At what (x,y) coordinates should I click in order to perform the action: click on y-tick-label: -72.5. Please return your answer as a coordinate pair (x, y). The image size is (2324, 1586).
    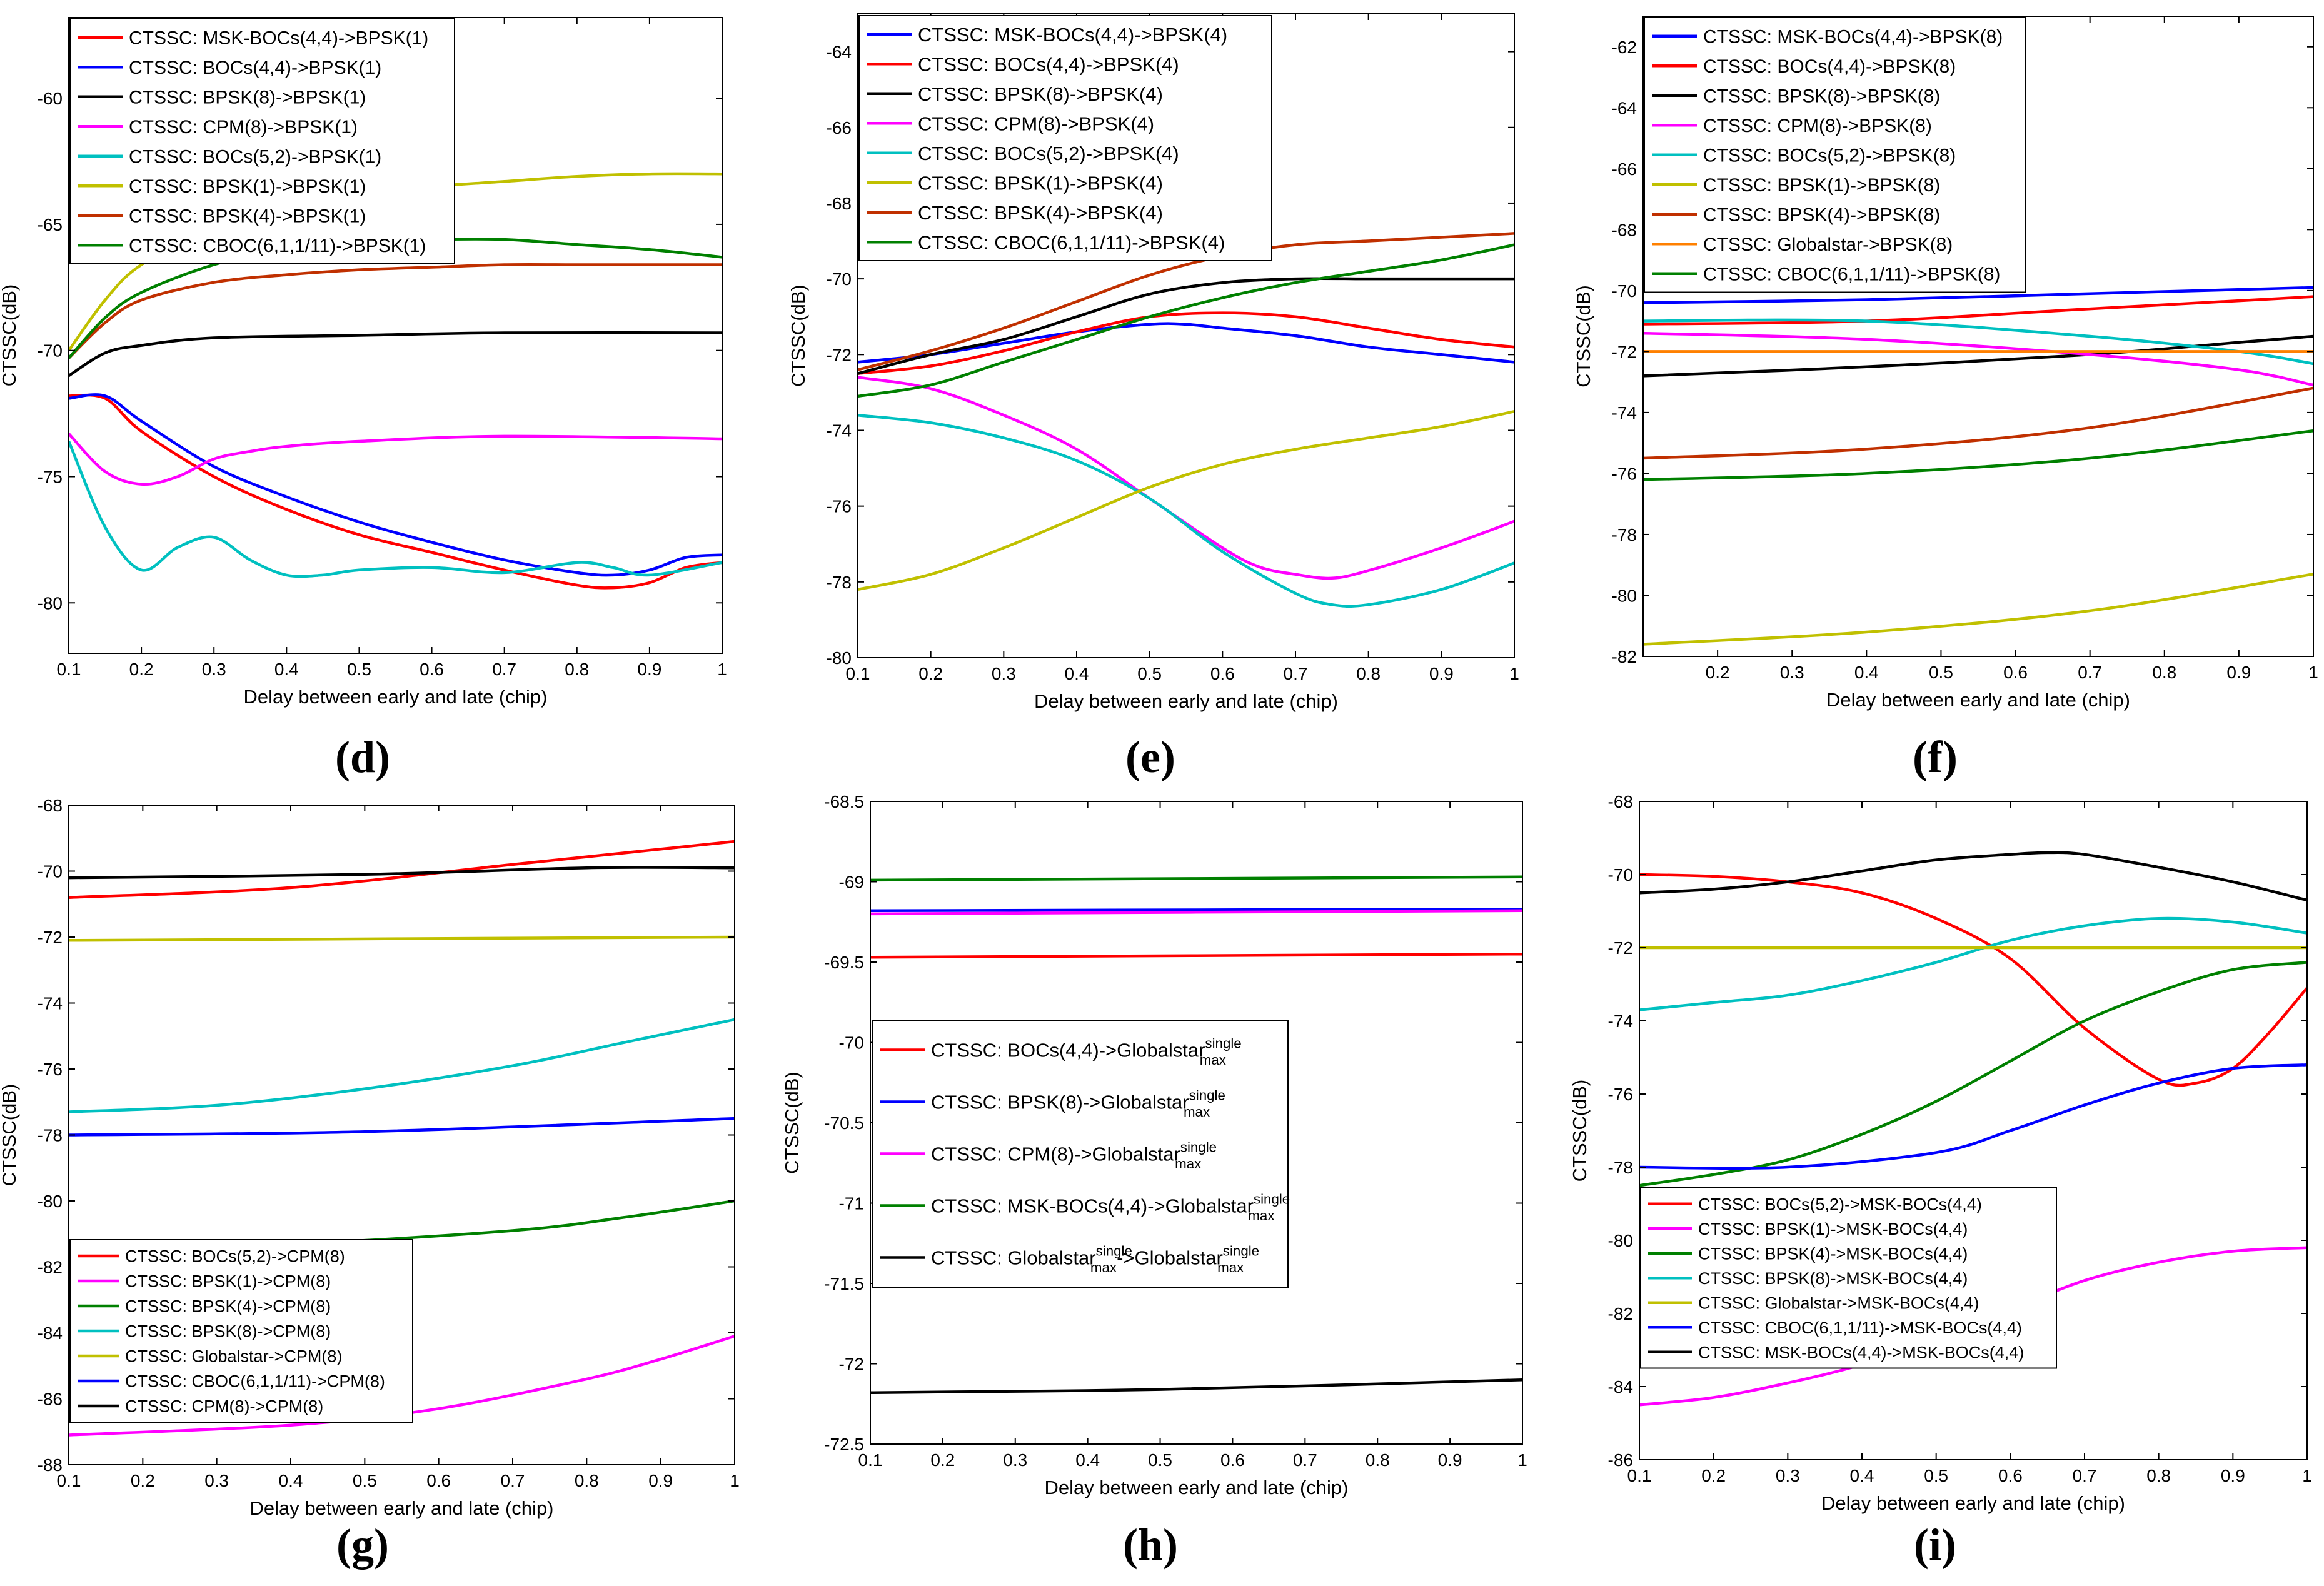
    Looking at the image, I should click on (844, 1444).